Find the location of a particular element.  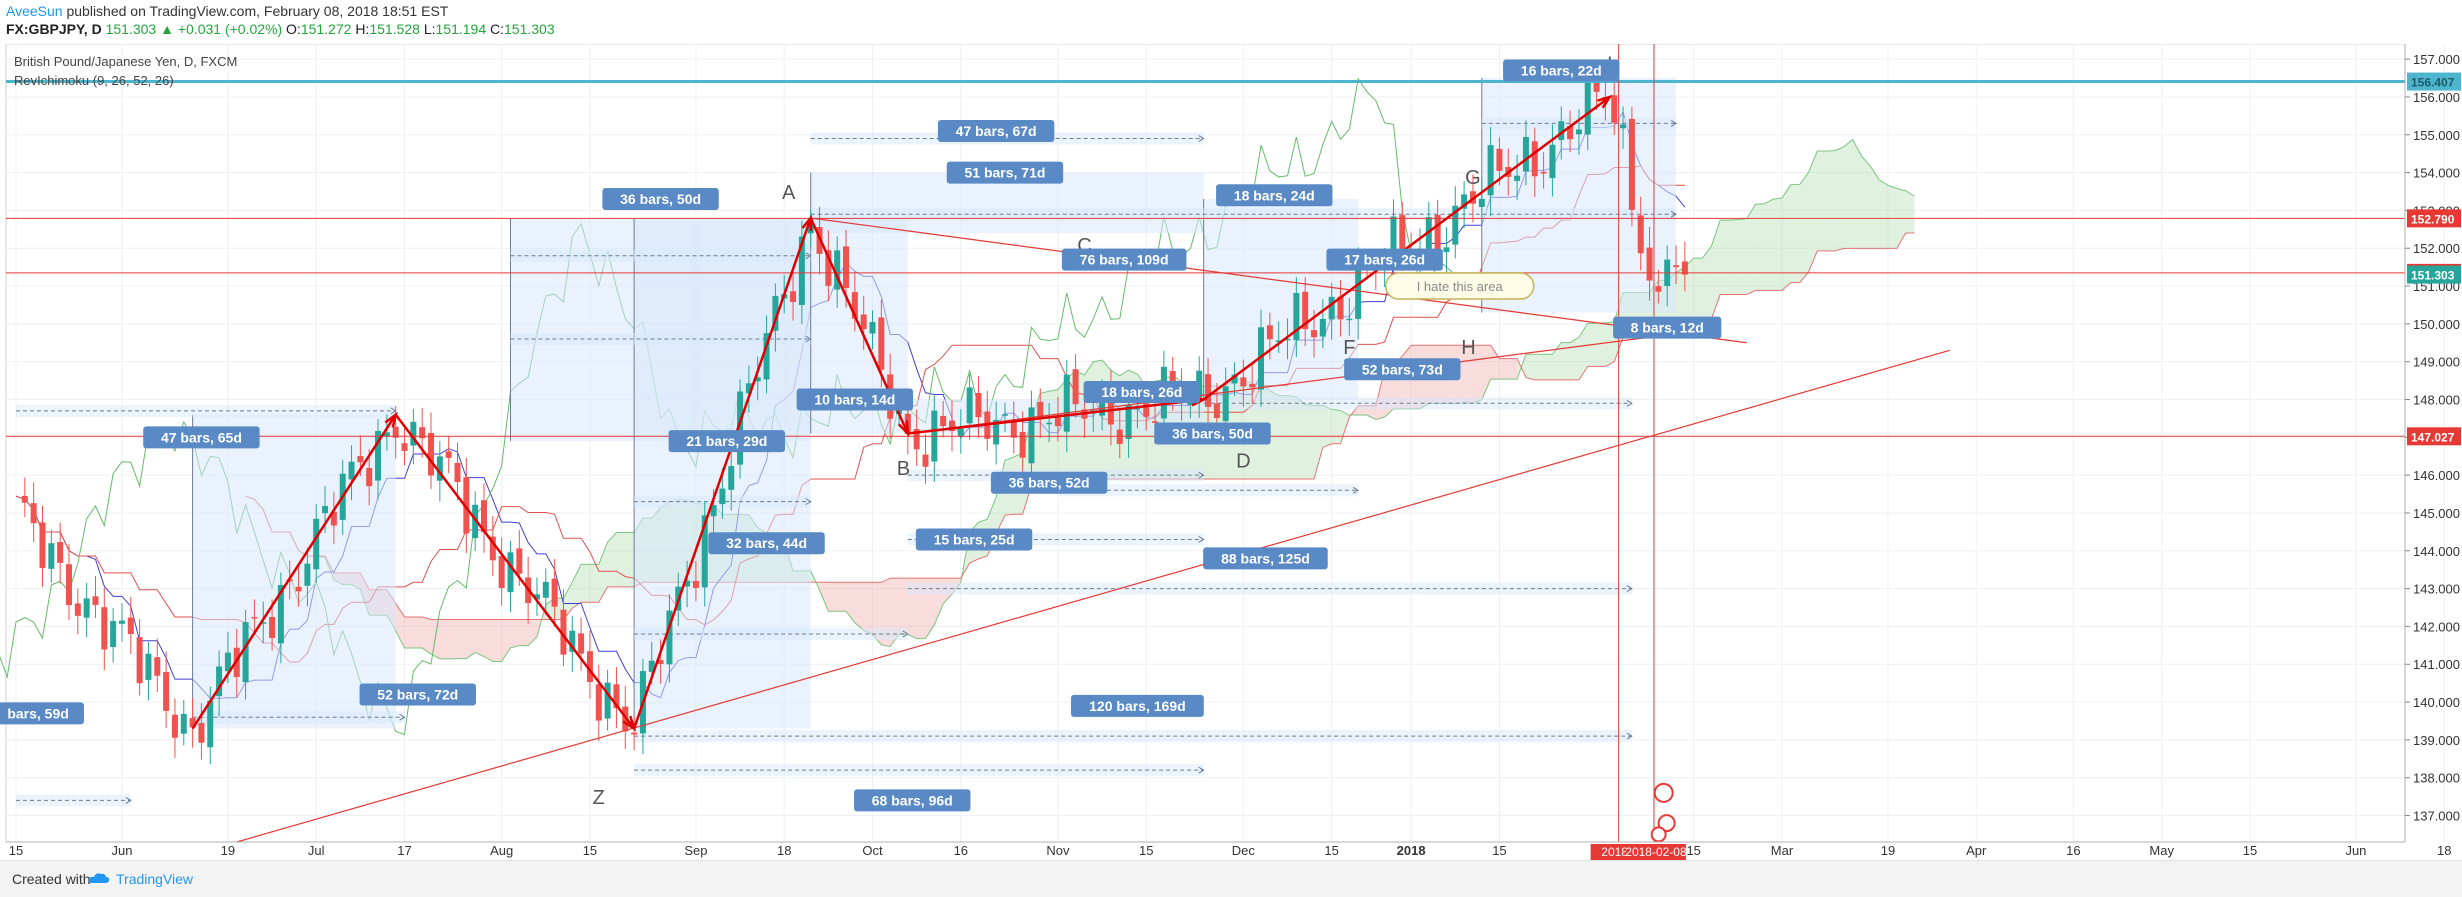

point-label-f: F is located at coordinates (1349, 348).